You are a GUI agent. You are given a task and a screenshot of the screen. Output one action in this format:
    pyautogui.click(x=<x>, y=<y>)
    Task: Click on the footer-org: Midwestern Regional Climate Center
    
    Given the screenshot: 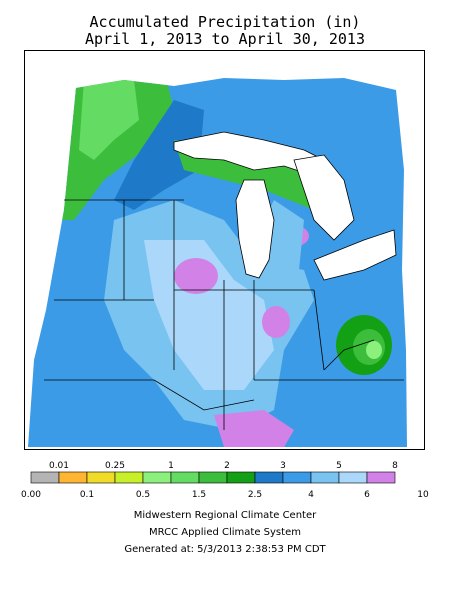 What is the action you would take?
    pyautogui.click(x=225, y=515)
    